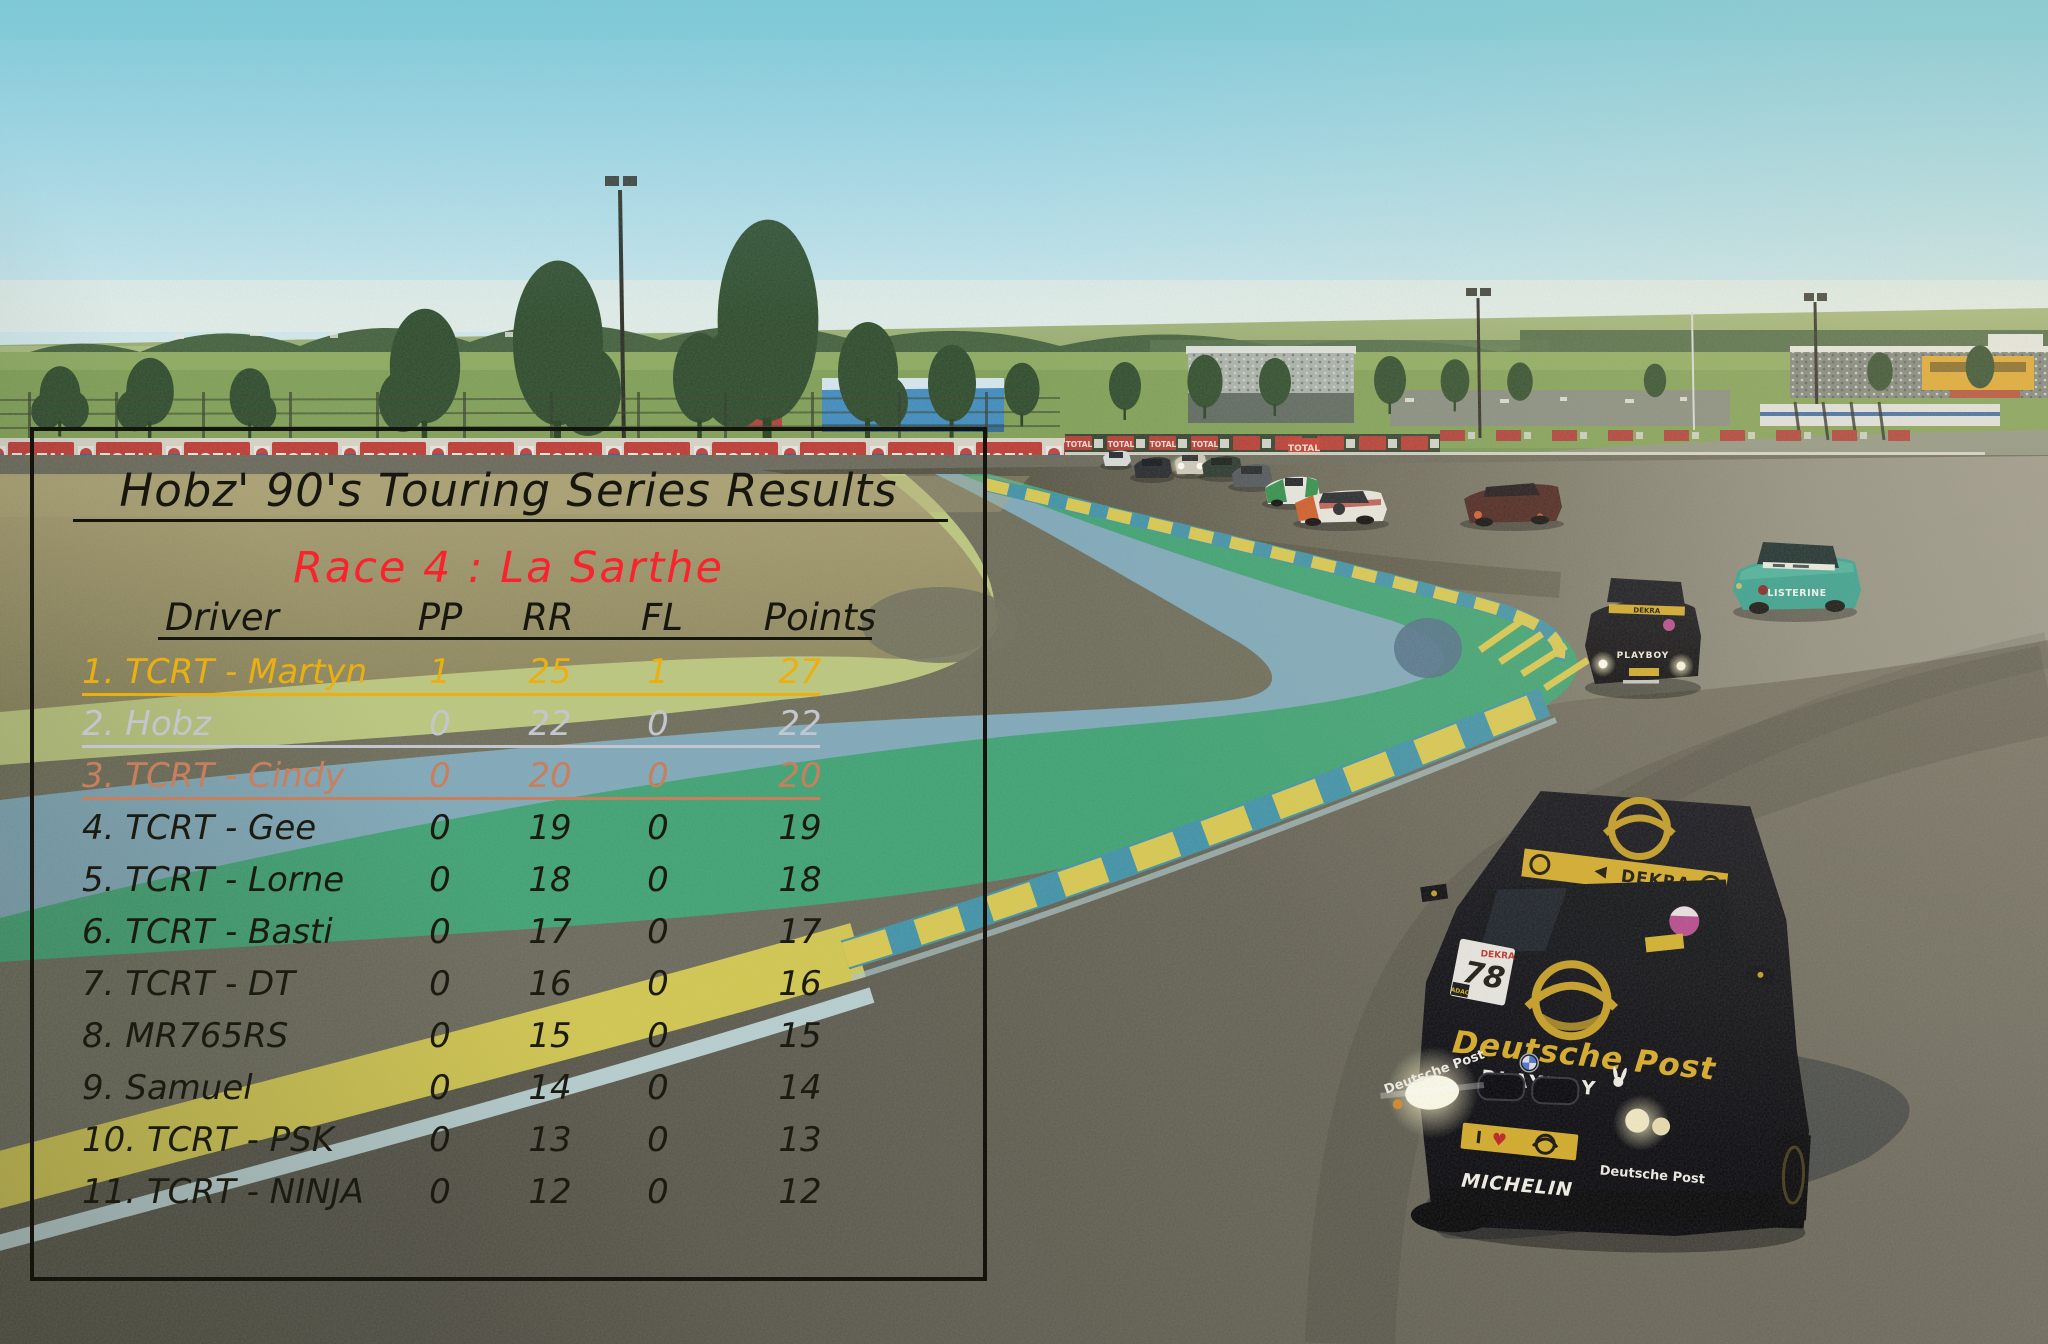 This screenshot has width=2048, height=1344. Describe the element at coordinates (147, 724) in the screenshot. I see `driver-name: 2. Hobz` at that location.